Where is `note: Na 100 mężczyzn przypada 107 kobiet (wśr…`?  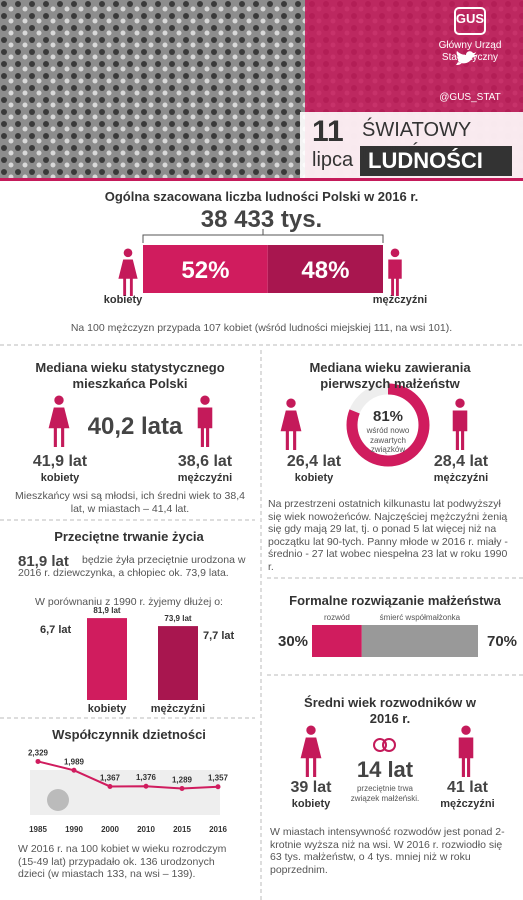
note: Na 100 mężczyzn przypada 107 kobiet (wśr… is located at coordinates (261, 328).